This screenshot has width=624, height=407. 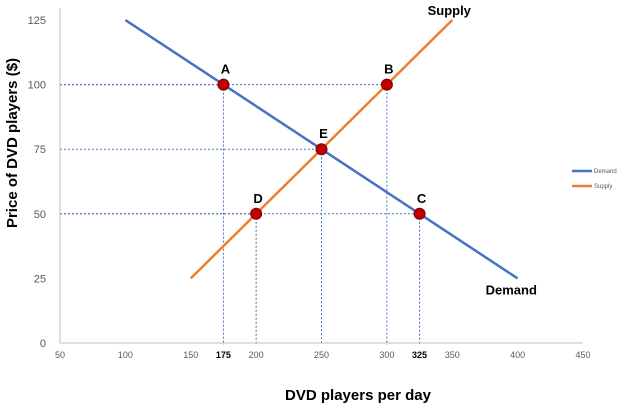 I want to click on y-axis-title: Price of DVD players ($), so click(x=12, y=143).